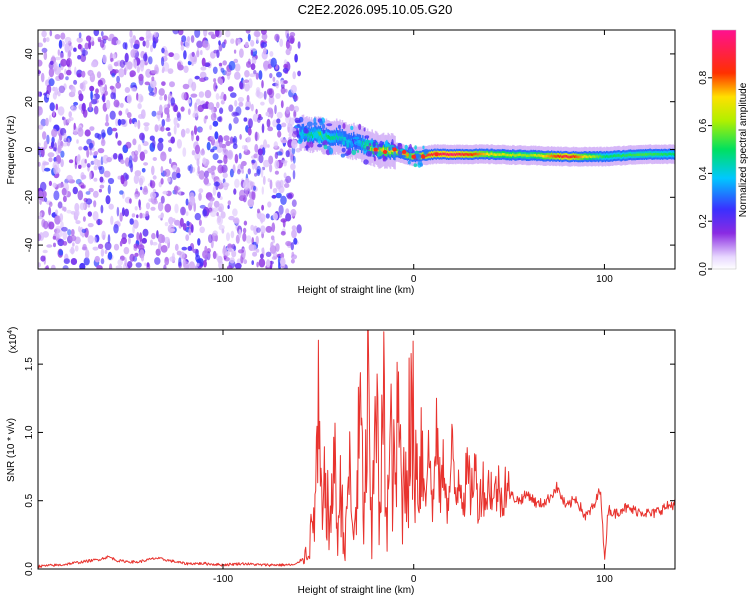 The image size is (750, 600). I want to click on snr-y-tick-label: 0.5, so click(29, 500).